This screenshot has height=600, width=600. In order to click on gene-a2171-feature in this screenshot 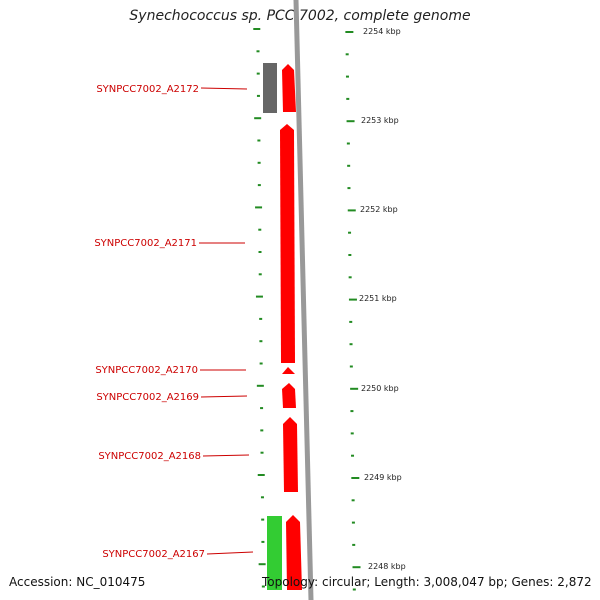, I will do `click(287, 243)`.